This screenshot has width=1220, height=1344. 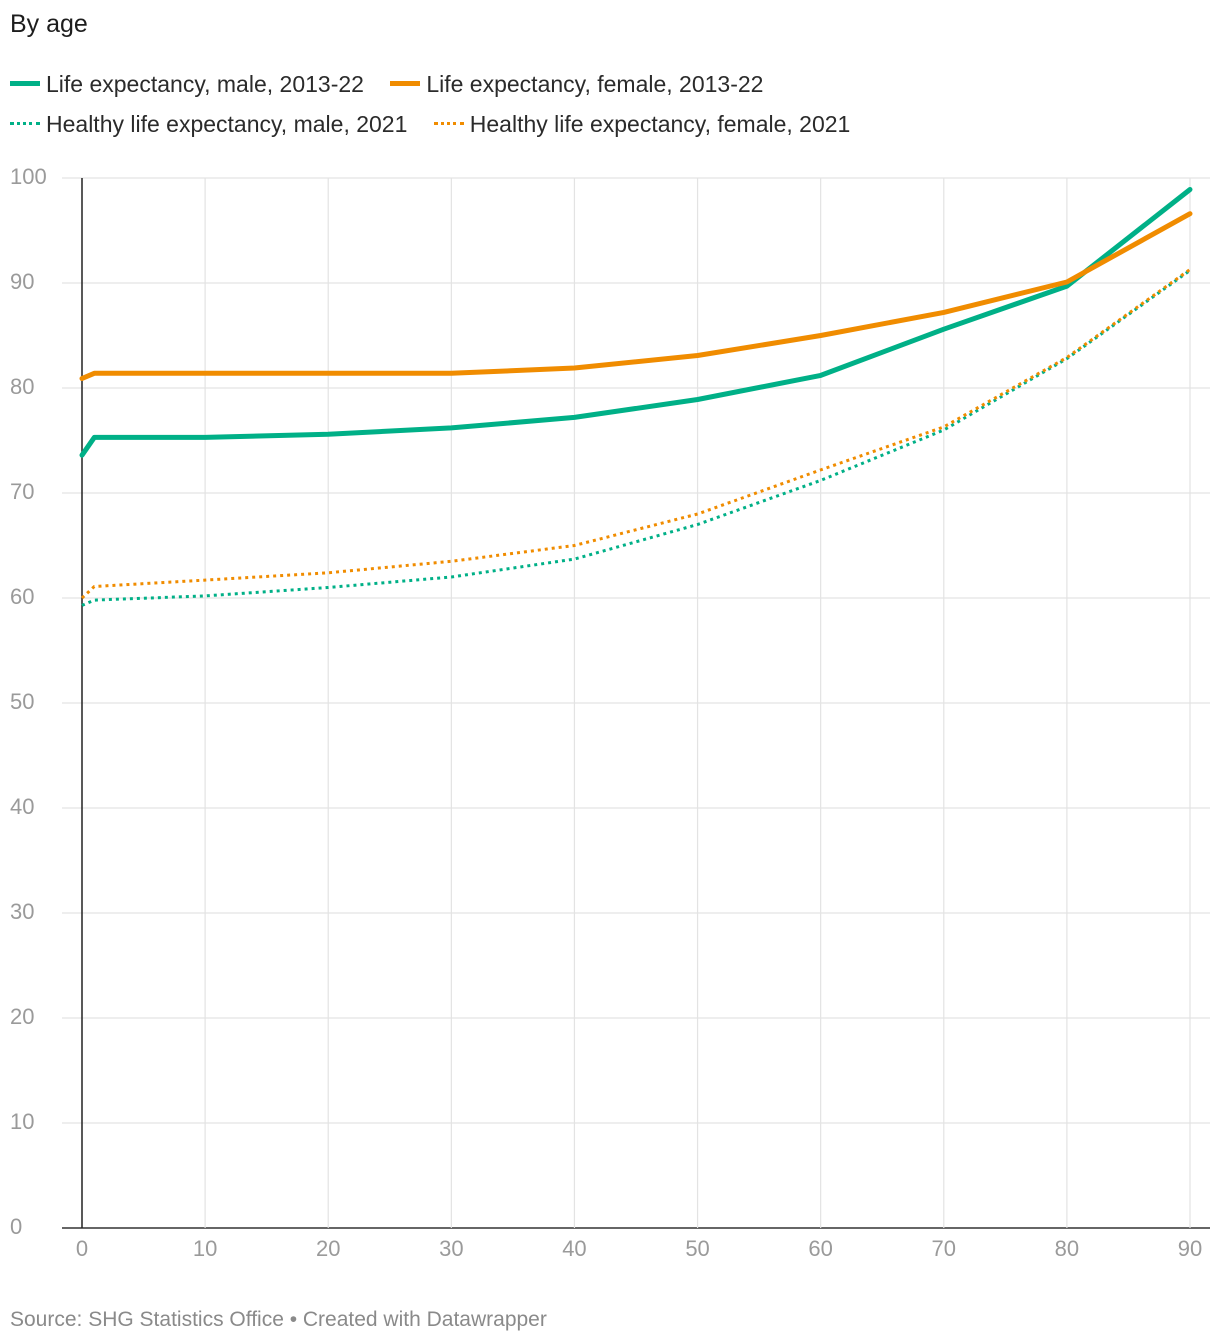 What do you see at coordinates (405, 84) in the screenshot?
I see `legend-swatch-female-life` at bounding box center [405, 84].